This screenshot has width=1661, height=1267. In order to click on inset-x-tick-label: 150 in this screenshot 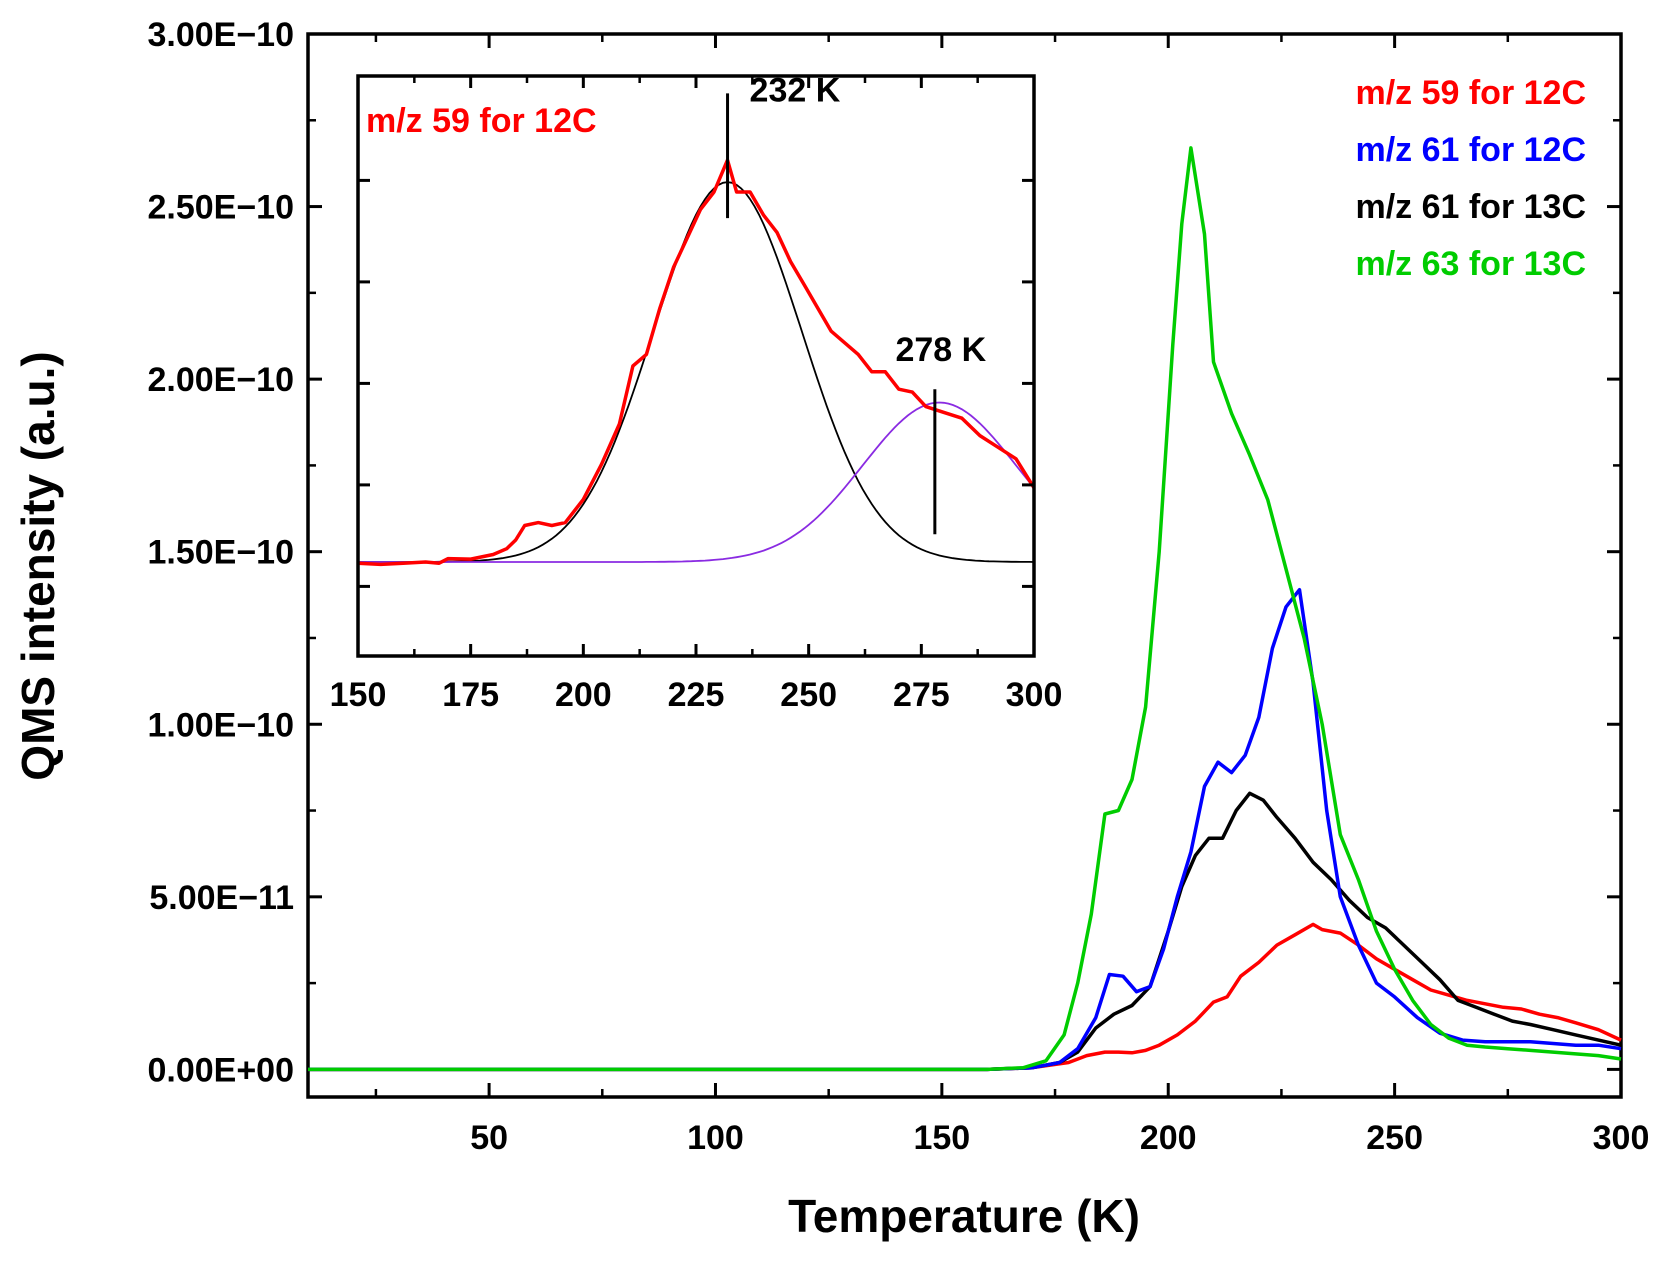, I will do `click(358, 695)`.